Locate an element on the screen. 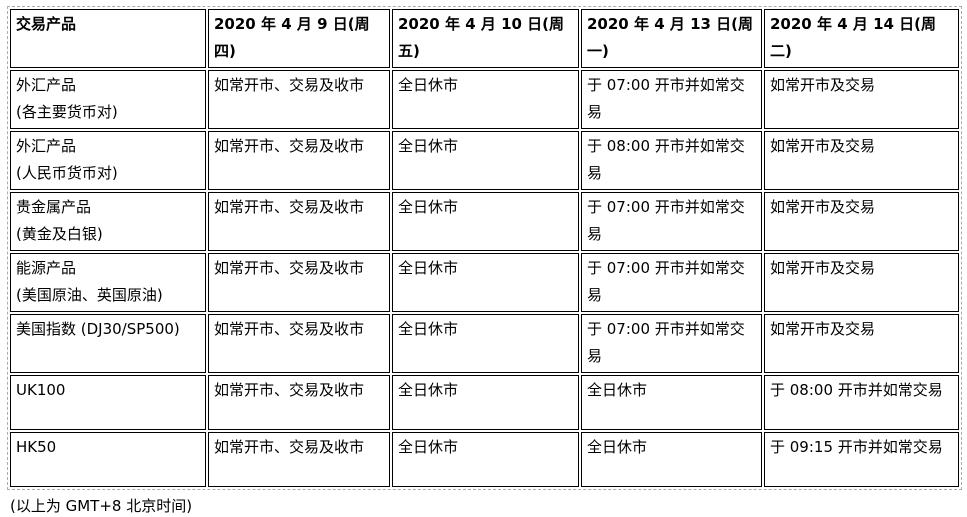 The width and height of the screenshot is (967, 517). product-cell: 美国指数 (DJ30/SP500) is located at coordinates (108, 343).